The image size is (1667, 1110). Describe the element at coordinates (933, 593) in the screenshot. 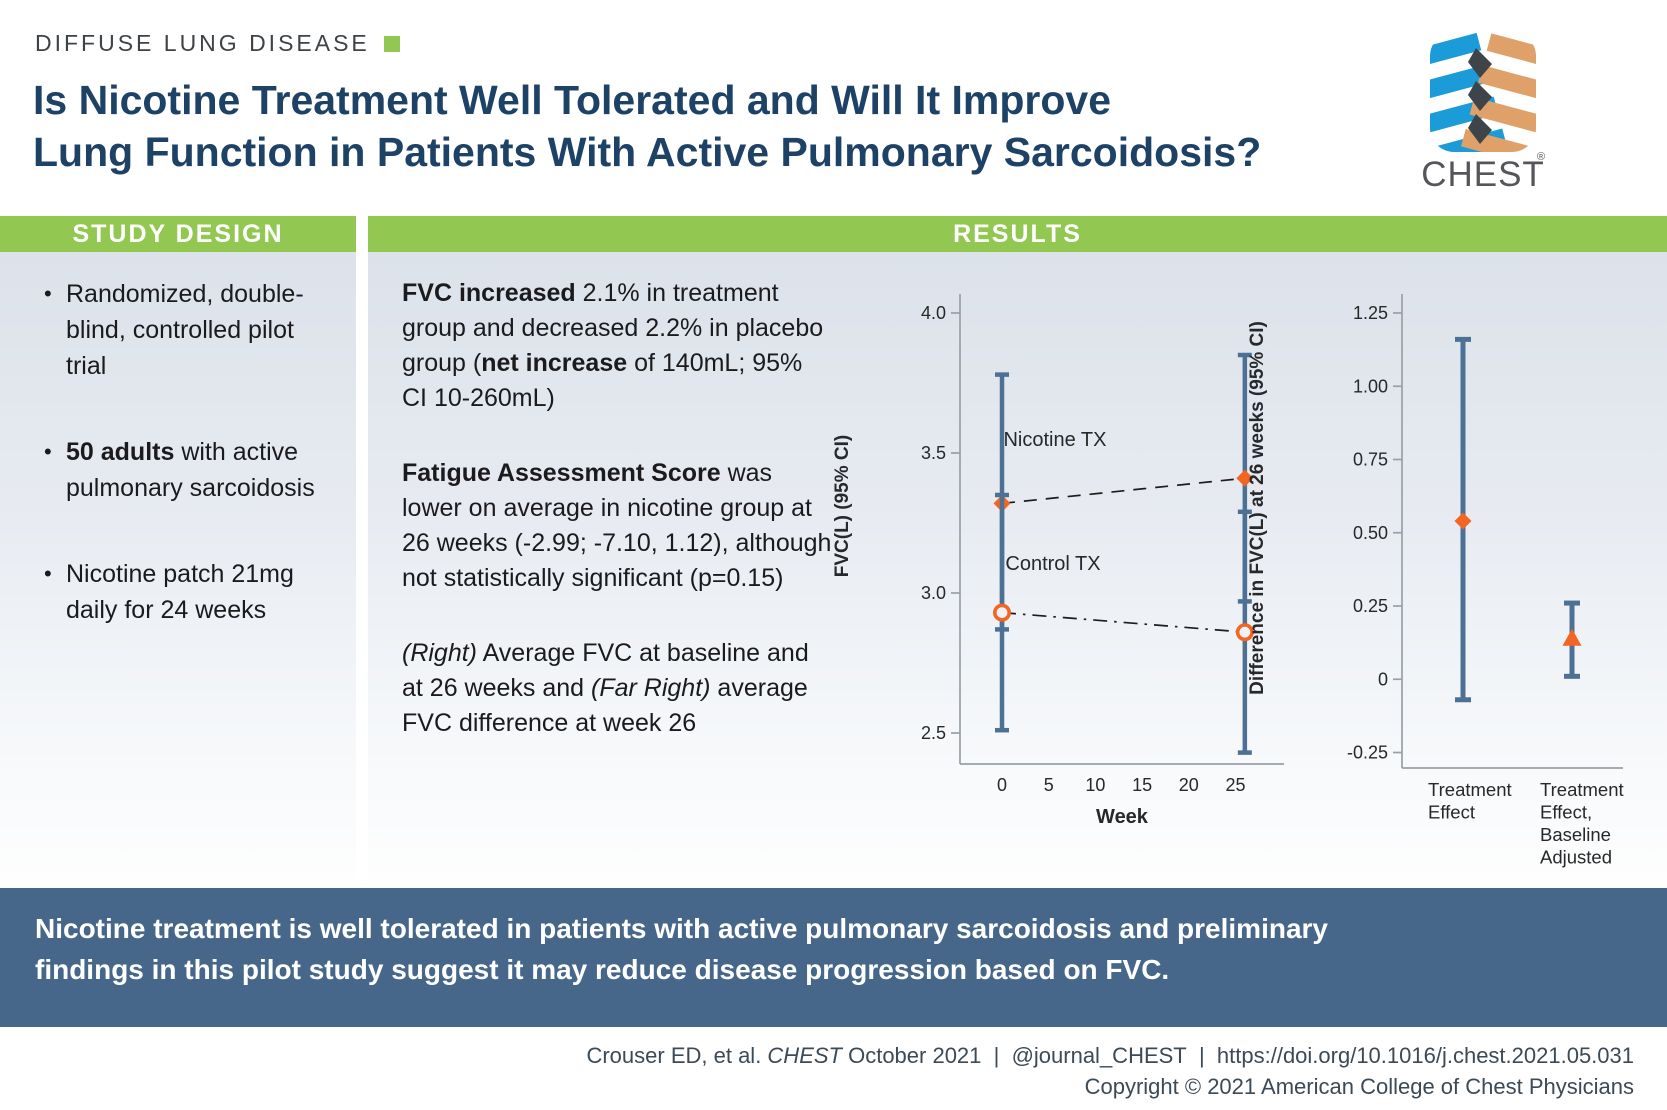

I see `svg-text: 3.0` at that location.